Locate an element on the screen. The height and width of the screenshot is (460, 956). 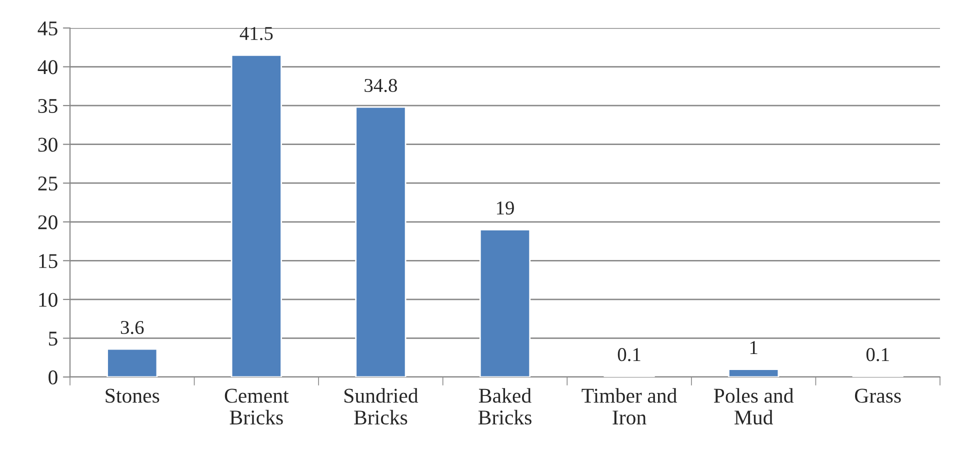
y-tick-label: 40 is located at coordinates (48, 67).